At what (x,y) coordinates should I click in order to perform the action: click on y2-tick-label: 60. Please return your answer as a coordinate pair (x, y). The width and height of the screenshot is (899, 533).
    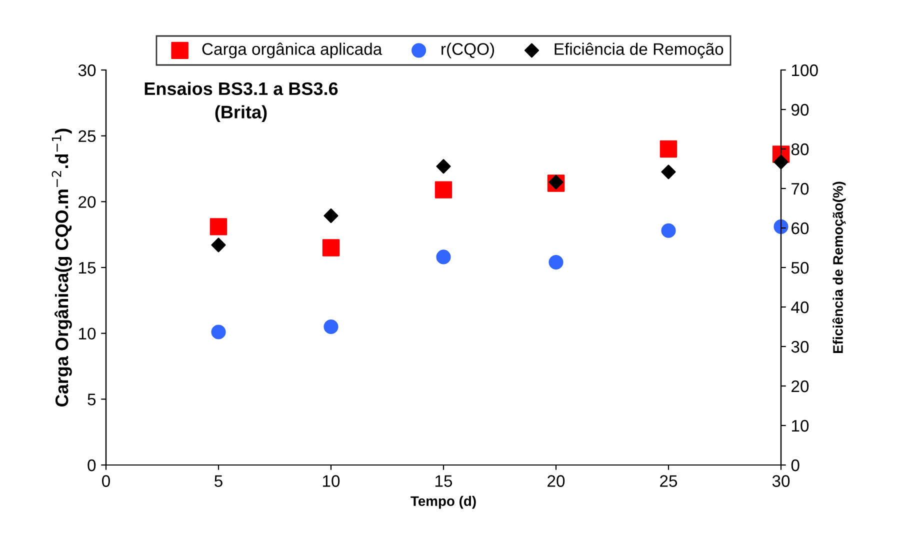
    Looking at the image, I should click on (800, 228).